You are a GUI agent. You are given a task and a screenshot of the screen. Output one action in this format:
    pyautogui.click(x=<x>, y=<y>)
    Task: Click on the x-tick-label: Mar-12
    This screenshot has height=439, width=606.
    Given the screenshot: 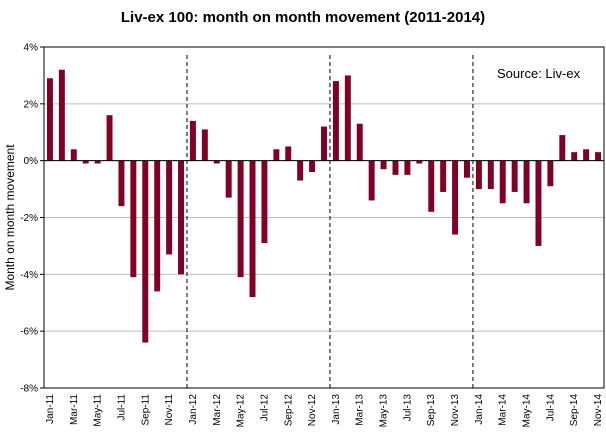 What is the action you would take?
    pyautogui.click(x=217, y=410)
    